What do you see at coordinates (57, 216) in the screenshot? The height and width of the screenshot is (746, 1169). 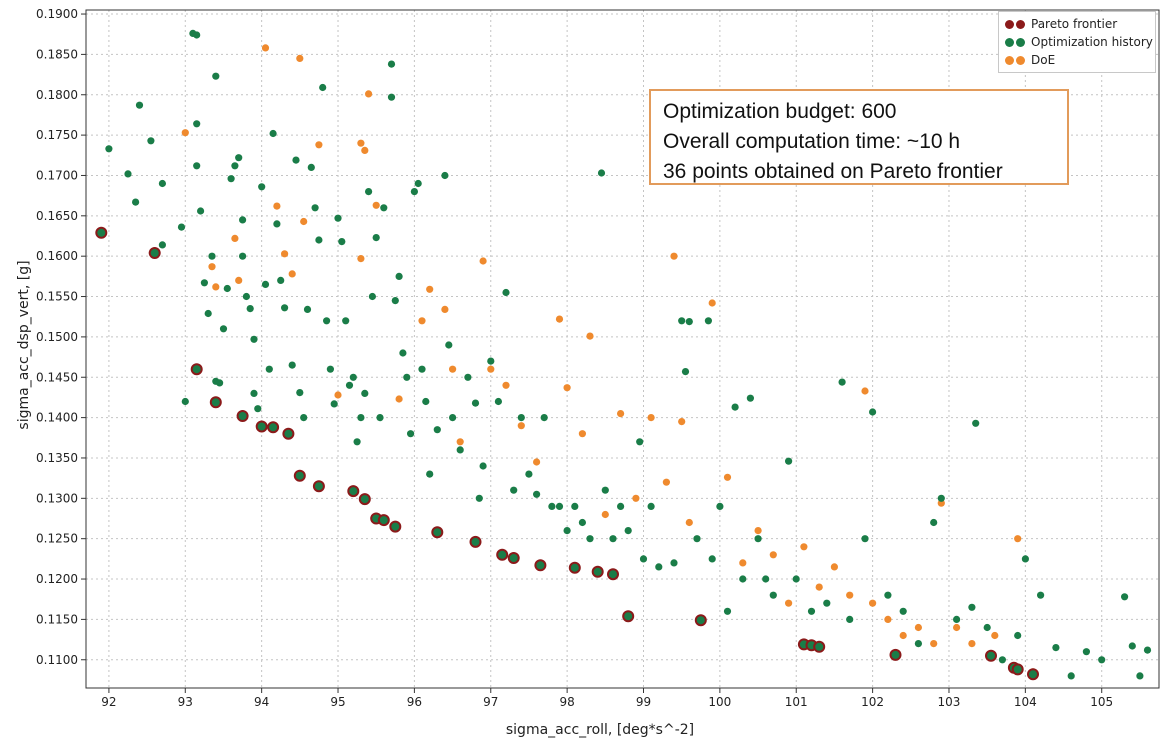 I see `y-tick-label: 0.1650` at bounding box center [57, 216].